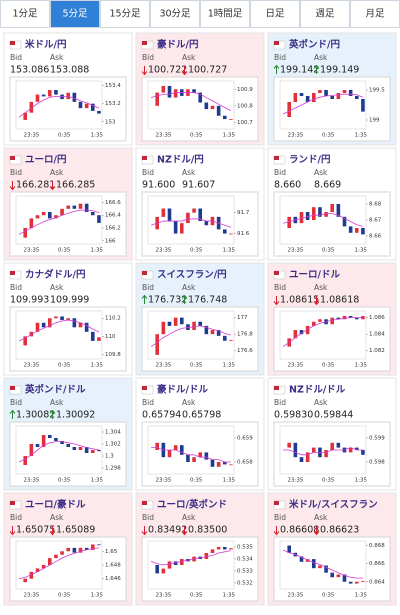 This screenshot has width=400, height=615. Describe the element at coordinates (333, 505) in the screenshot. I see `pair-name: 米ドル/スイスフラン` at that location.